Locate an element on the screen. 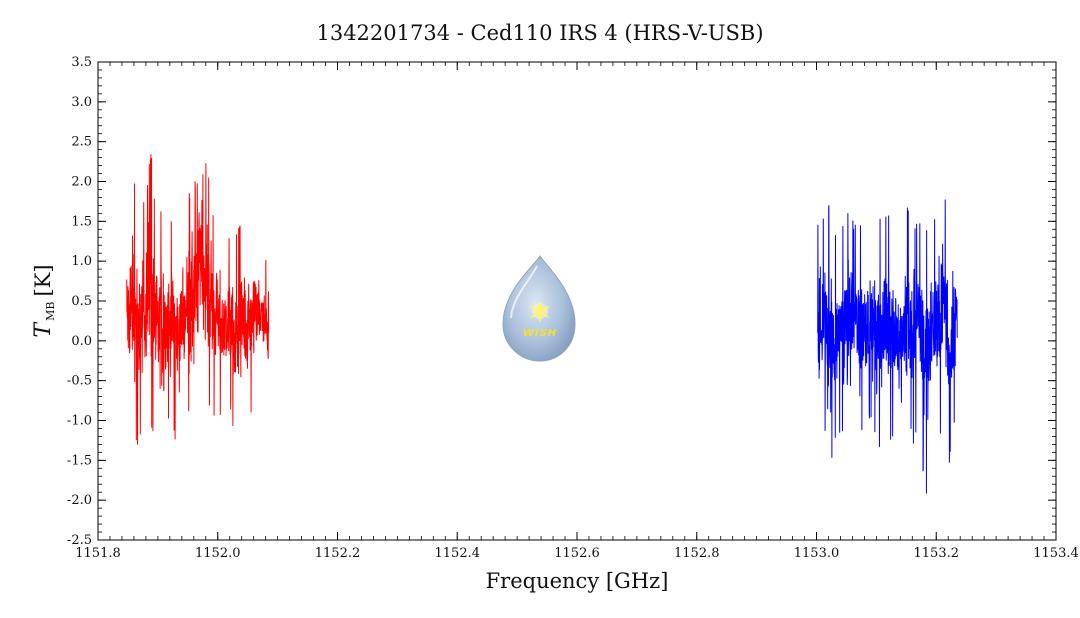 This screenshot has height=618, width=1080. series-1-line is located at coordinates (198, 299).